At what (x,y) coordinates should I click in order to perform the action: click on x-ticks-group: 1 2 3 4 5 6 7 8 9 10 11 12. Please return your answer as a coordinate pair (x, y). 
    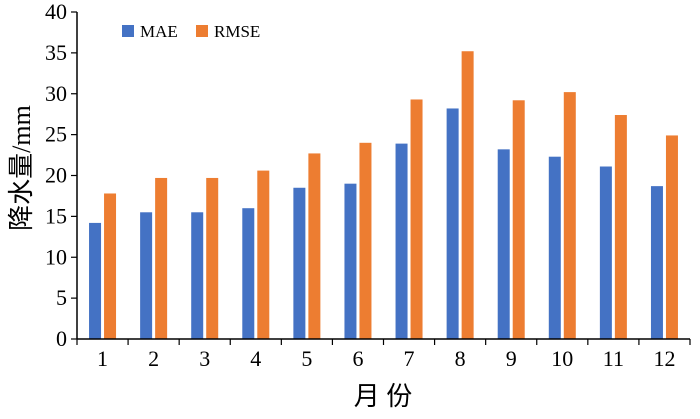
    Looking at the image, I should click on (383, 355).